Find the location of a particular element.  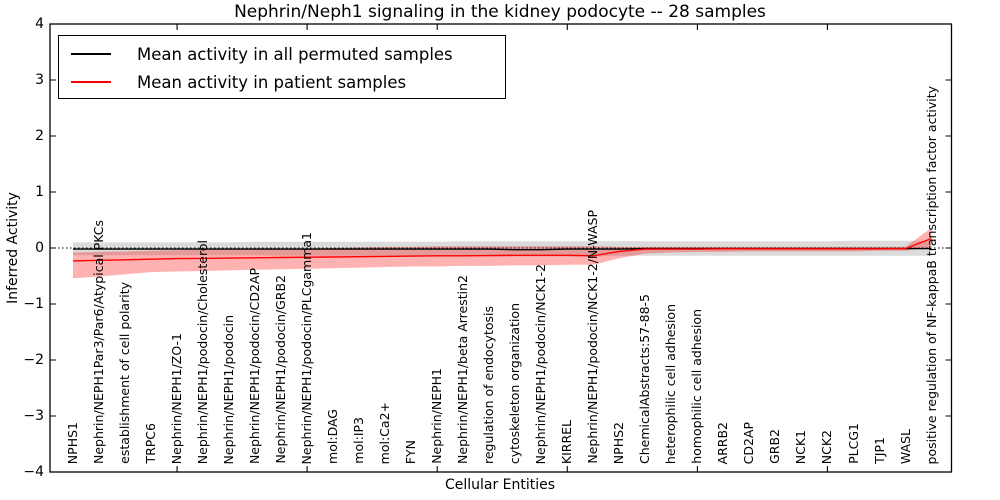

legend-label-permuted: Mean activity in all permuted samples is located at coordinates (295, 54).